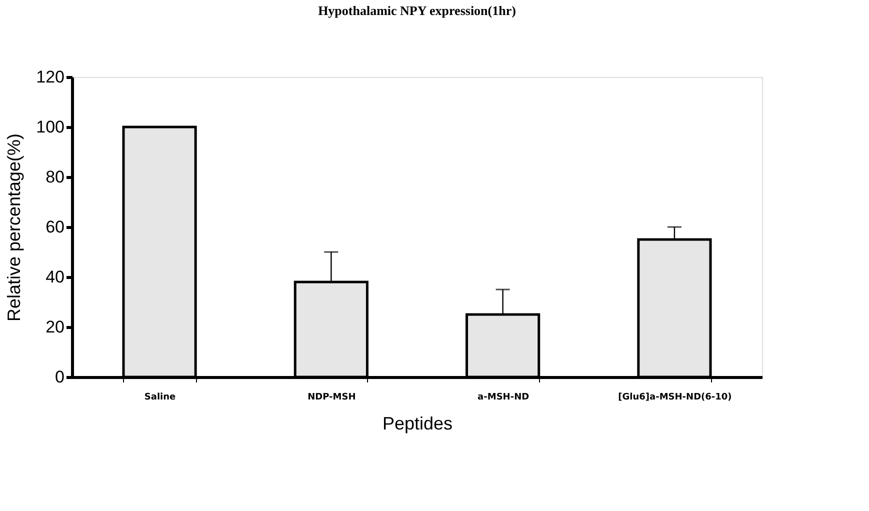  Describe the element at coordinates (50, 127) in the screenshot. I see `y-tick-label: 100` at that location.